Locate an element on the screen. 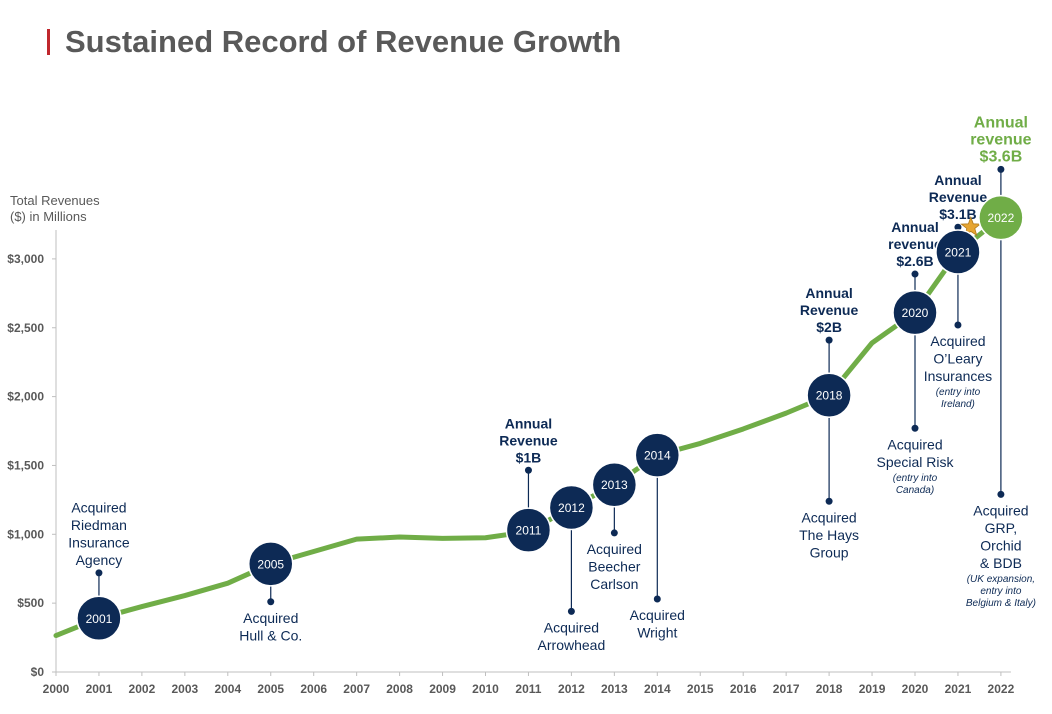 This screenshot has width=1052, height=714. x-tick-label: 2010 is located at coordinates (485, 689).